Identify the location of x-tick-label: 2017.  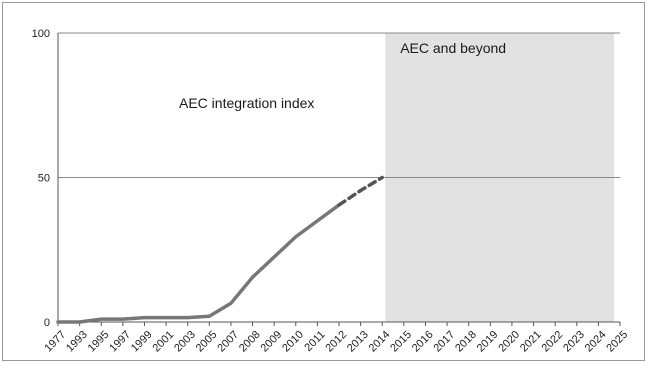
(444, 342).